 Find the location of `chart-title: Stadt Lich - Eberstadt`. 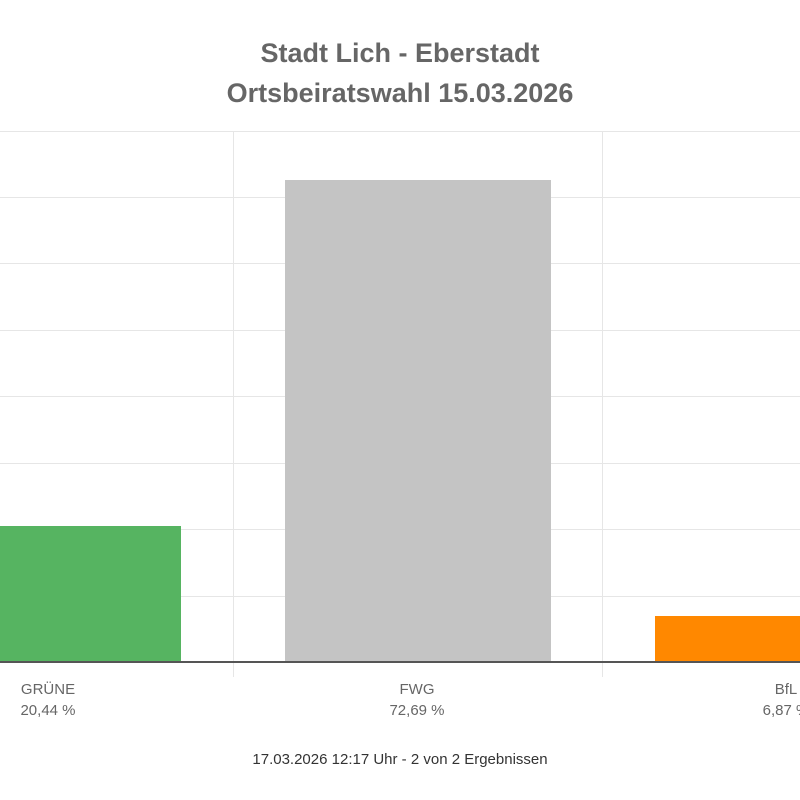

chart-title: Stadt Lich - Eberstadt is located at coordinates (400, 53).